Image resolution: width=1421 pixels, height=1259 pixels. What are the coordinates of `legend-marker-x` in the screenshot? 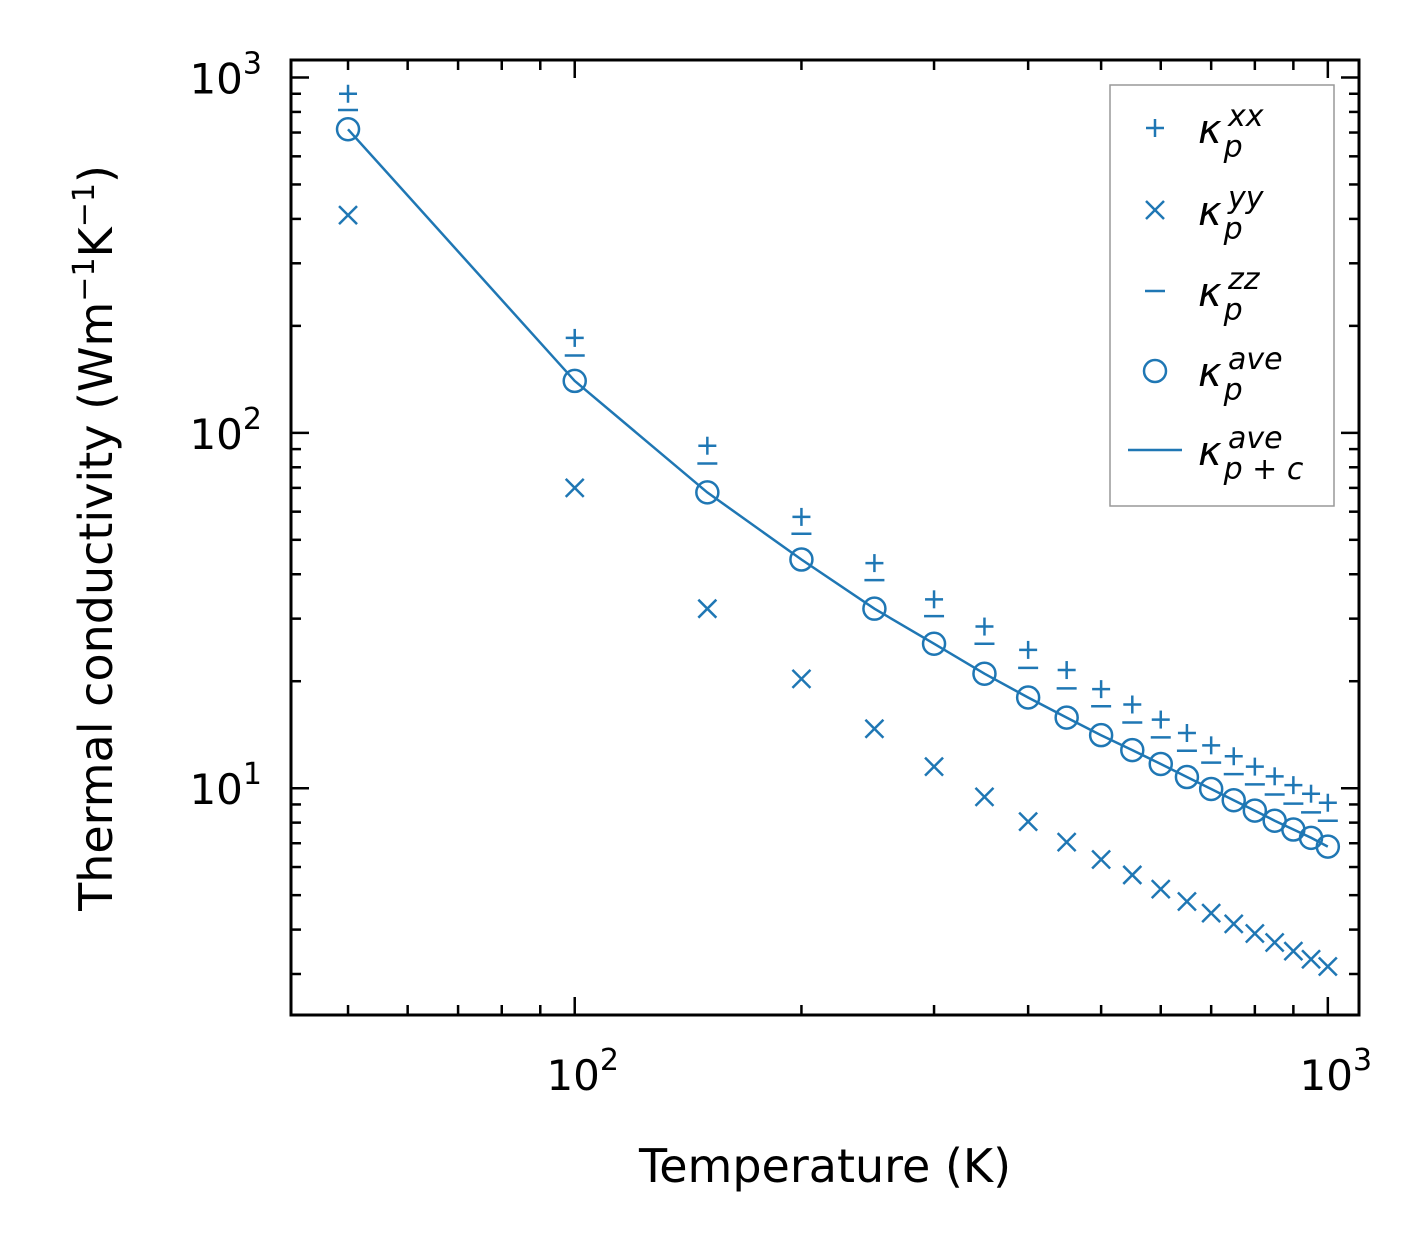 It's located at (1155, 210).